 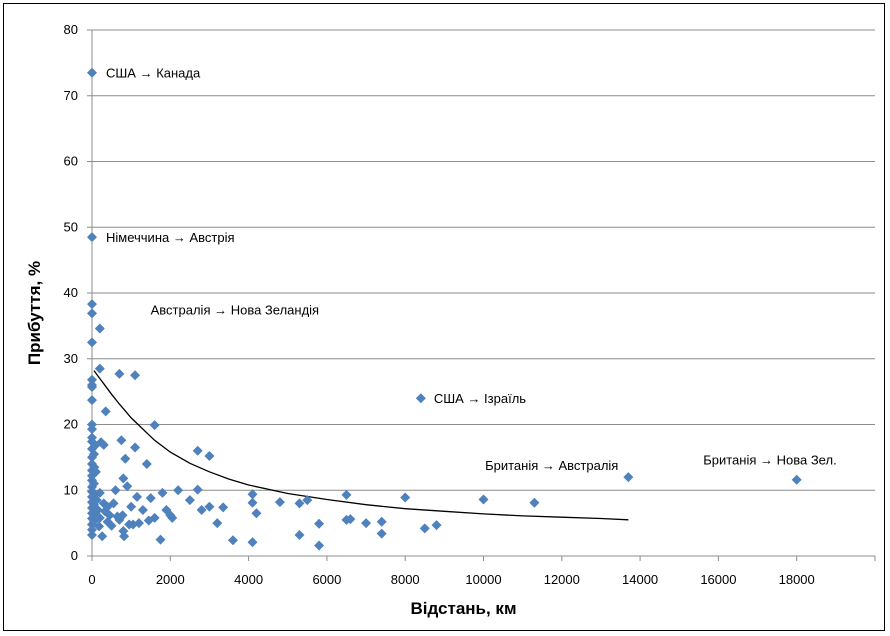 I want to click on y-tick-label: 0, so click(x=74, y=555).